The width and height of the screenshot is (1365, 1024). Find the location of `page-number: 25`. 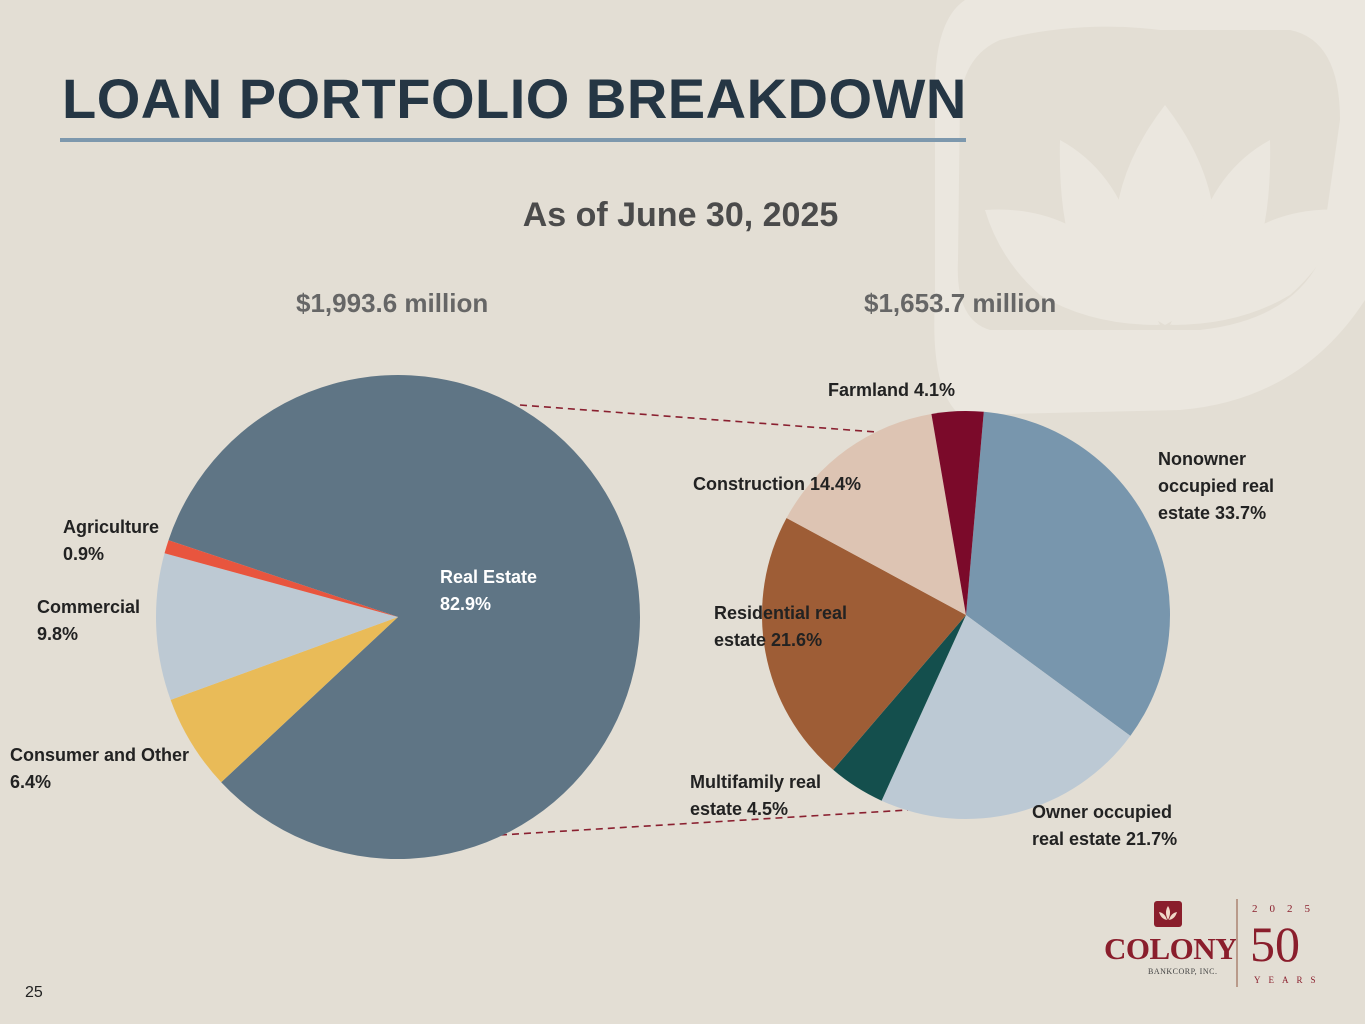

page-number: 25 is located at coordinates (34, 992).